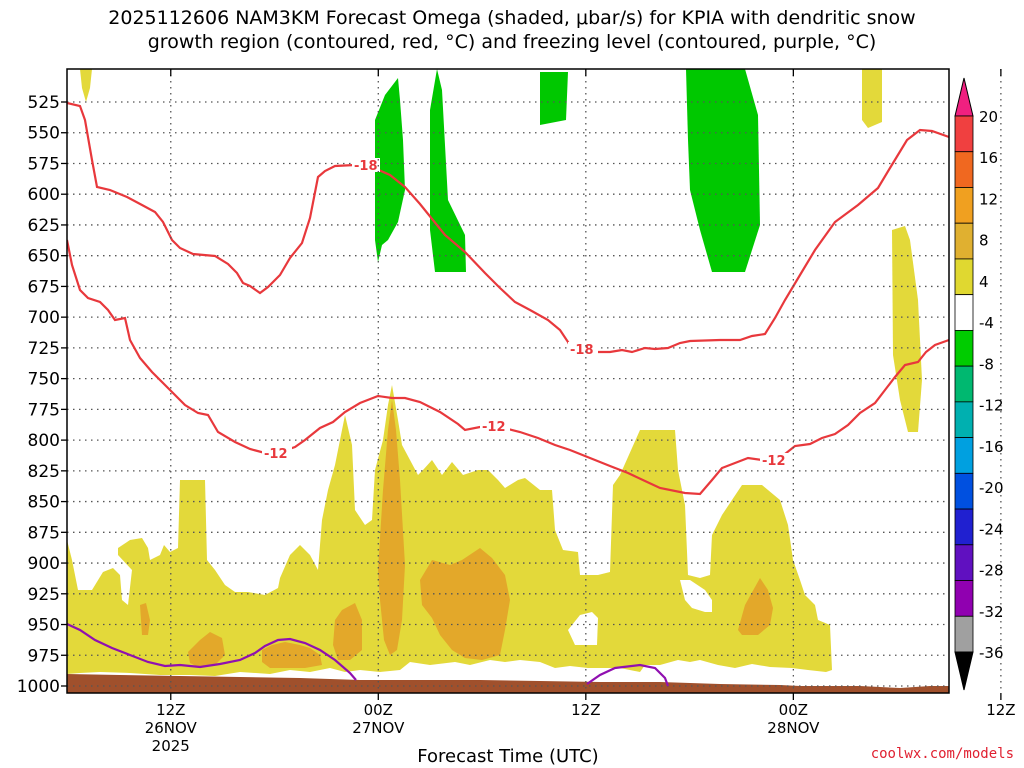  Describe the element at coordinates (44, 595) in the screenshot. I see `y-tick-label: 925` at that location.